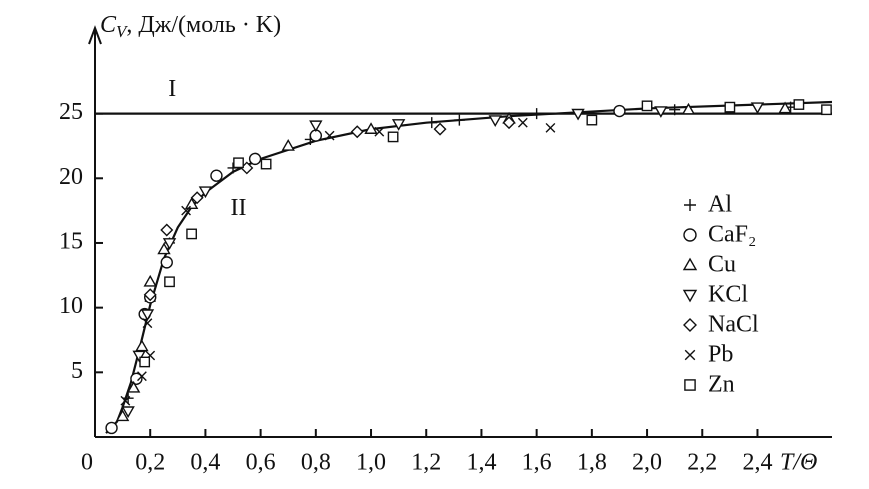 The height and width of the screenshot is (489, 869). I want to click on x-tick-label: 1,0, so click(371, 463).